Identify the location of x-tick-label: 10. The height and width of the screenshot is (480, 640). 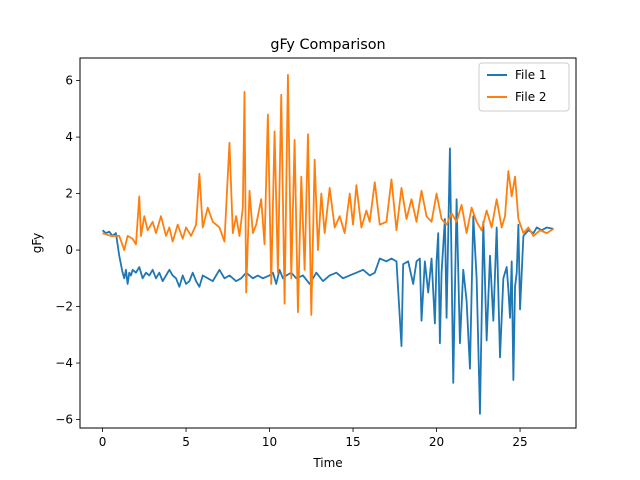
(269, 442).